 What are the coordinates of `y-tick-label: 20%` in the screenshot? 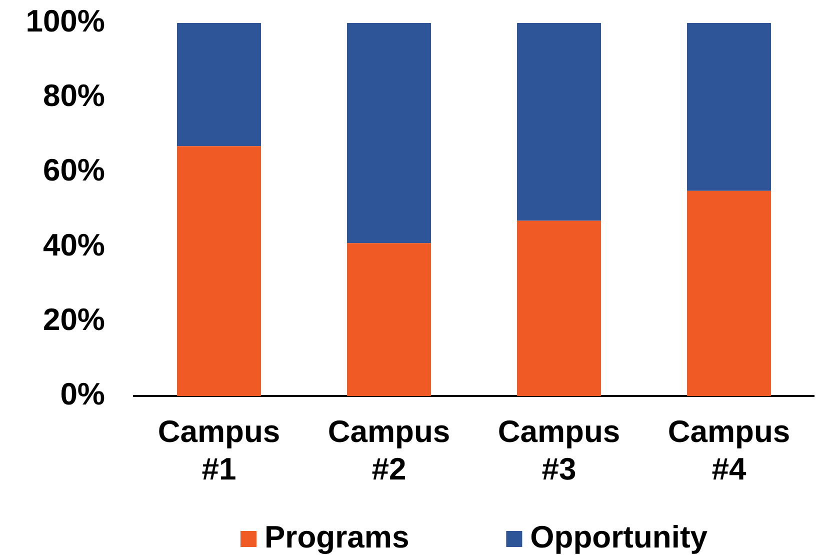 It's located at (73, 319).